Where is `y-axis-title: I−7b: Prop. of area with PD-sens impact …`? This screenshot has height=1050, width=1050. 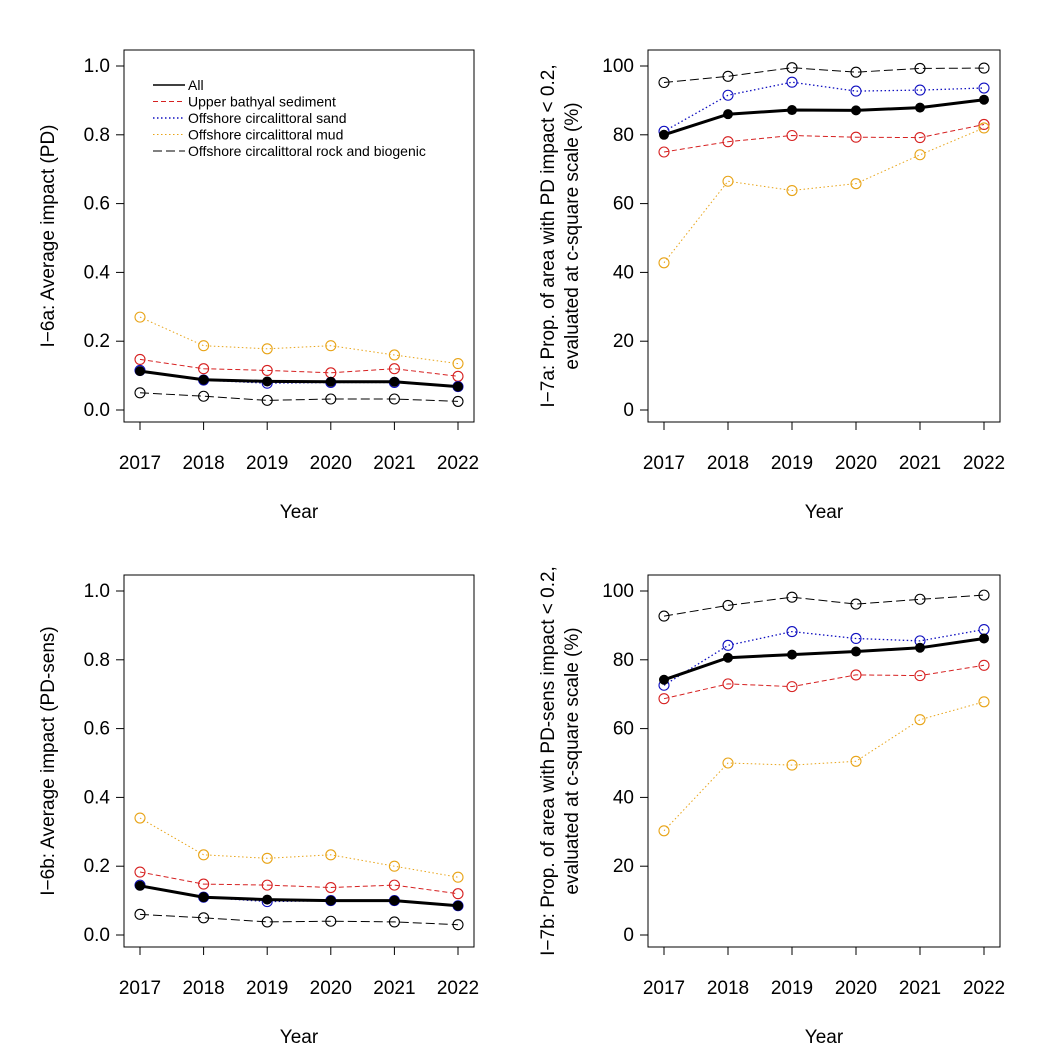
y-axis-title: I−7b: Prop. of area with PD-sens impact … is located at coordinates (548, 761).